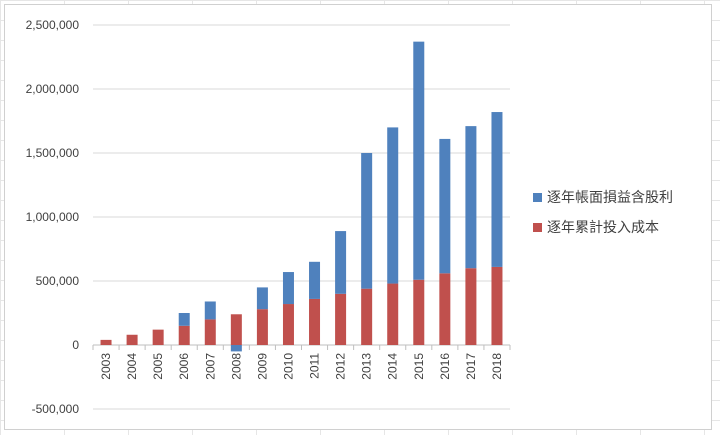  I want to click on x-tick-label: 2003, so click(106, 366).